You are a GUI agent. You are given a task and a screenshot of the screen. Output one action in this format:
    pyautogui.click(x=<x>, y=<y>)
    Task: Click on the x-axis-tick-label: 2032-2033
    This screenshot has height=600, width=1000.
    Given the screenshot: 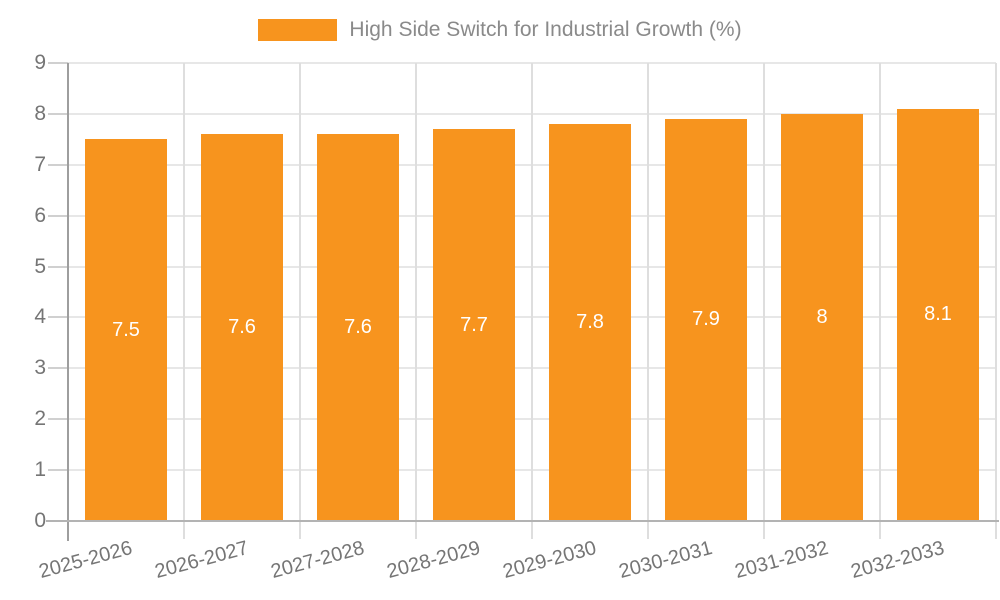 What is the action you would take?
    pyautogui.click(x=897, y=560)
    